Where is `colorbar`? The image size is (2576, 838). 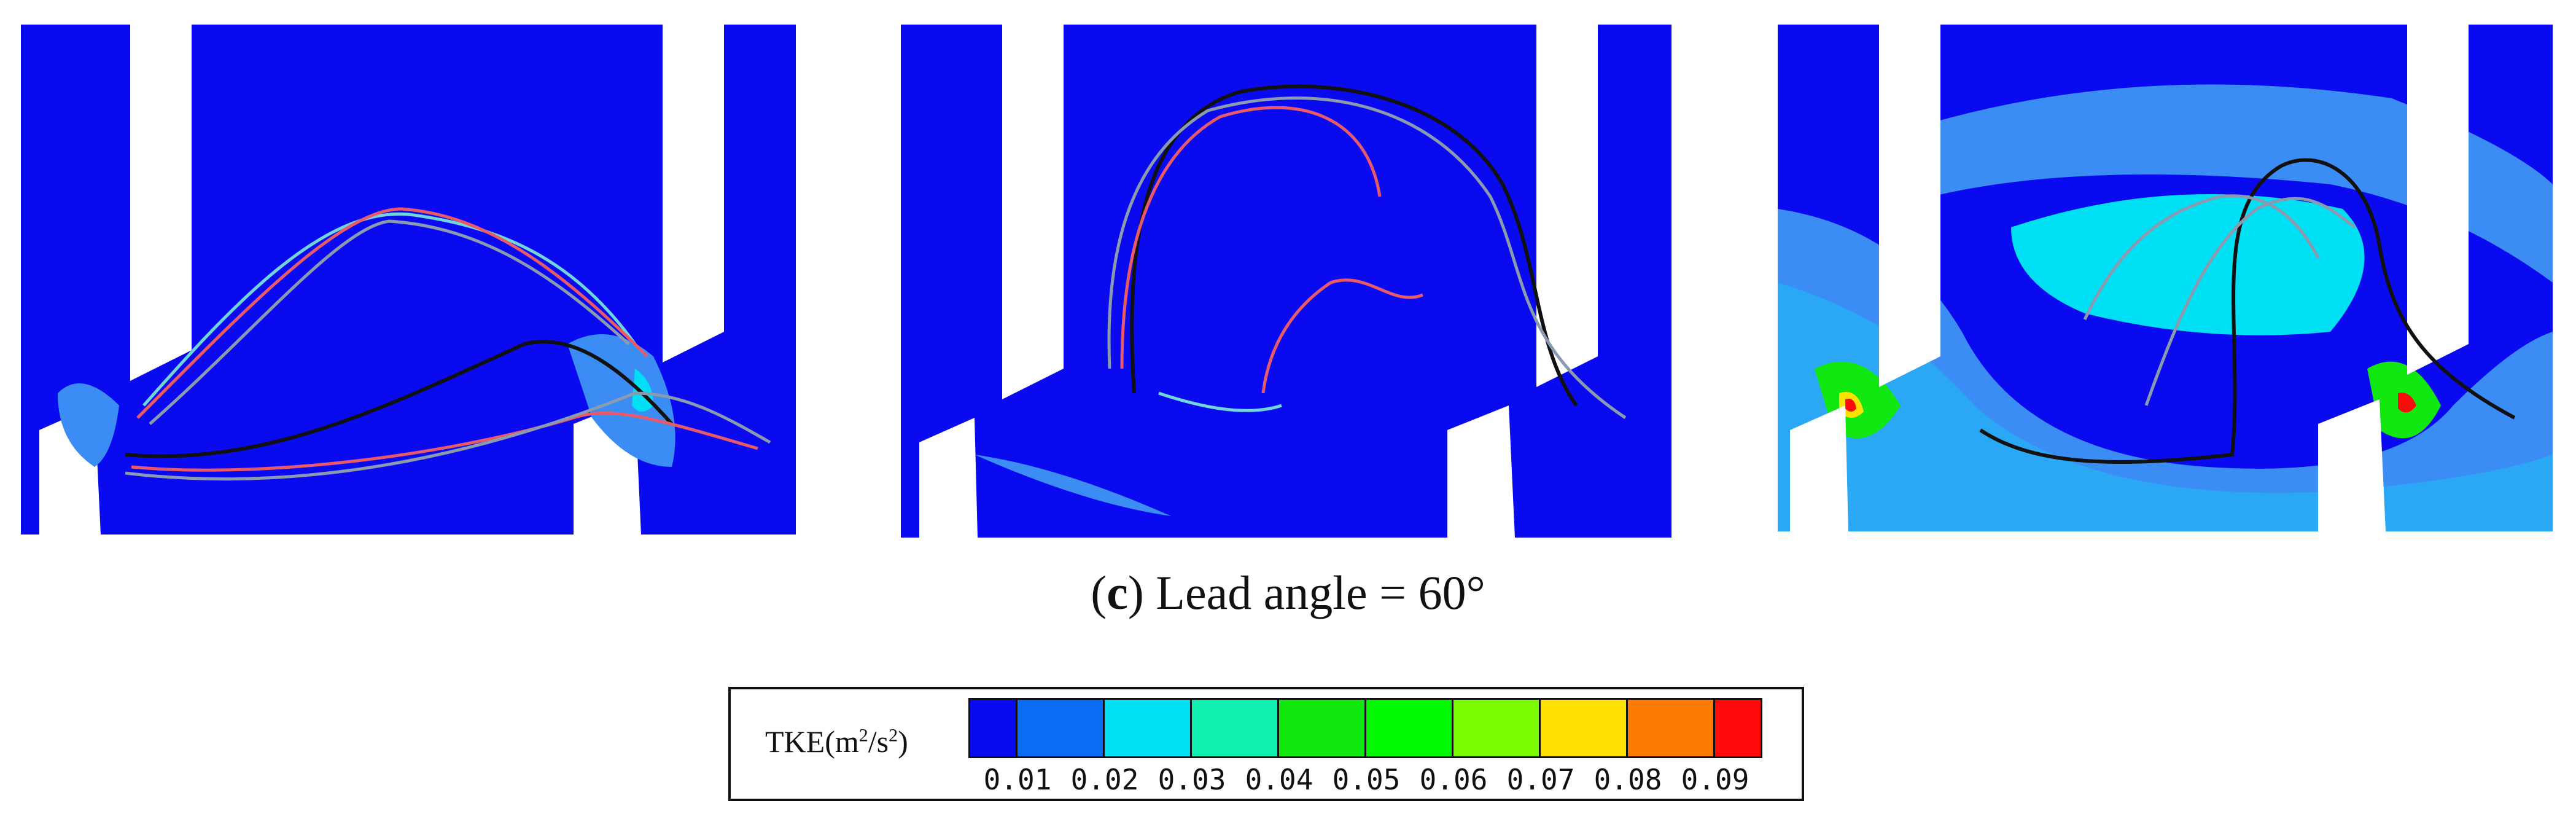 colorbar is located at coordinates (1365, 728).